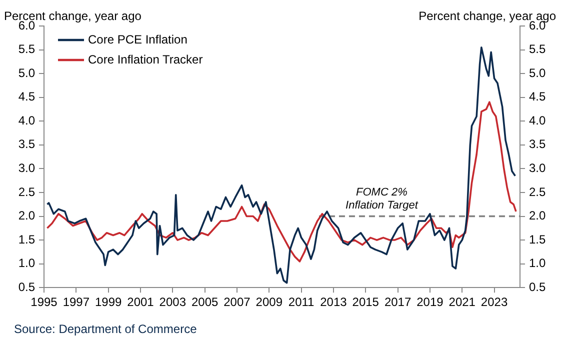  I want to click on x-tick-label: 2011, so click(301, 302).